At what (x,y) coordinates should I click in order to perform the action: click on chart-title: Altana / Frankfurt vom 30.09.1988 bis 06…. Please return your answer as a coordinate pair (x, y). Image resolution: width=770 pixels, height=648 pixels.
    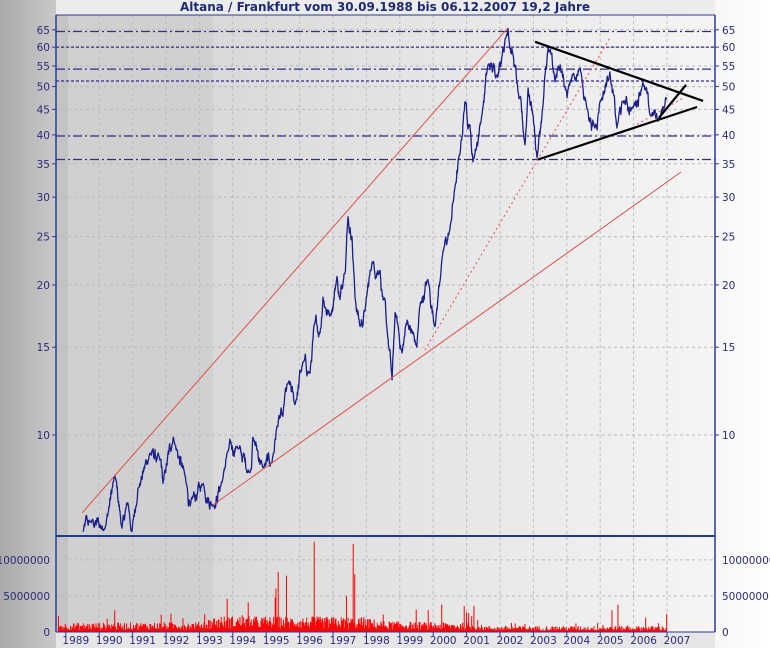
    Looking at the image, I should click on (385, 7).